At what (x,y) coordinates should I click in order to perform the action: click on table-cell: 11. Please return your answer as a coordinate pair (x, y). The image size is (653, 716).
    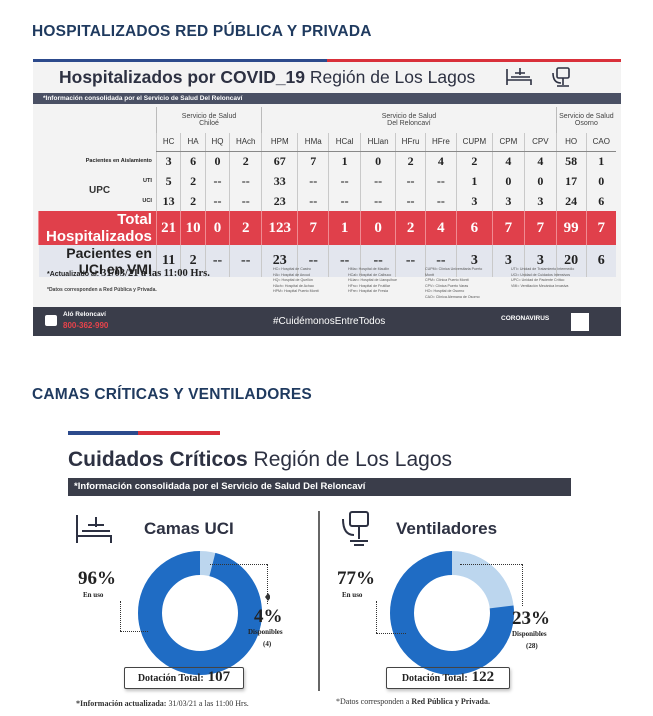
    Looking at the image, I should click on (168, 261).